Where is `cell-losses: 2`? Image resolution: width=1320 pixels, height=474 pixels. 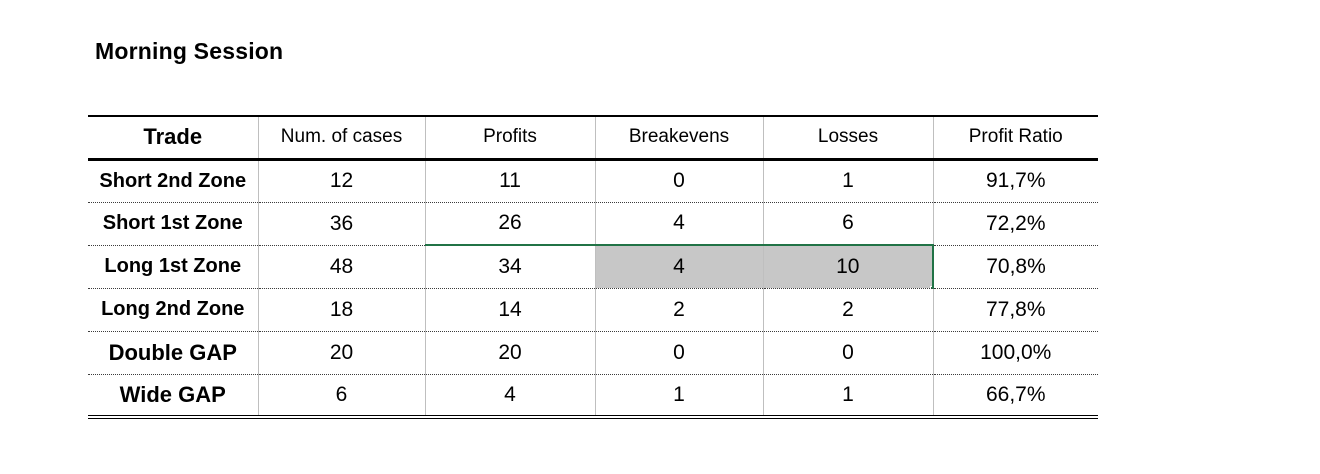
cell-losses: 2 is located at coordinates (847, 310).